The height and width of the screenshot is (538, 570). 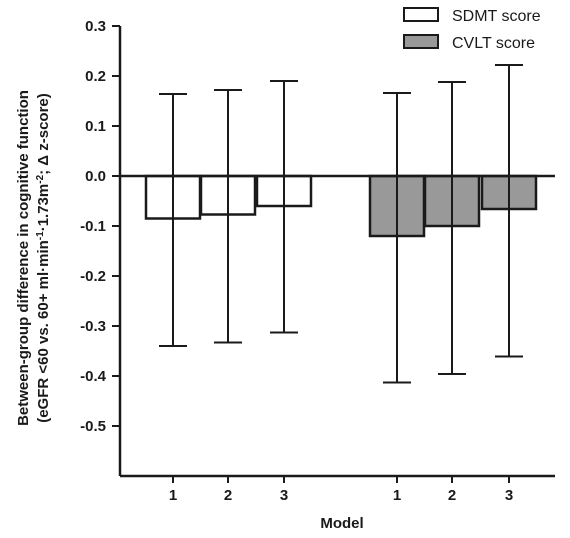 What do you see at coordinates (43, 134) in the screenshot?
I see `y-axis-title-part-c: ; Δ z-score)` at bounding box center [43, 134].